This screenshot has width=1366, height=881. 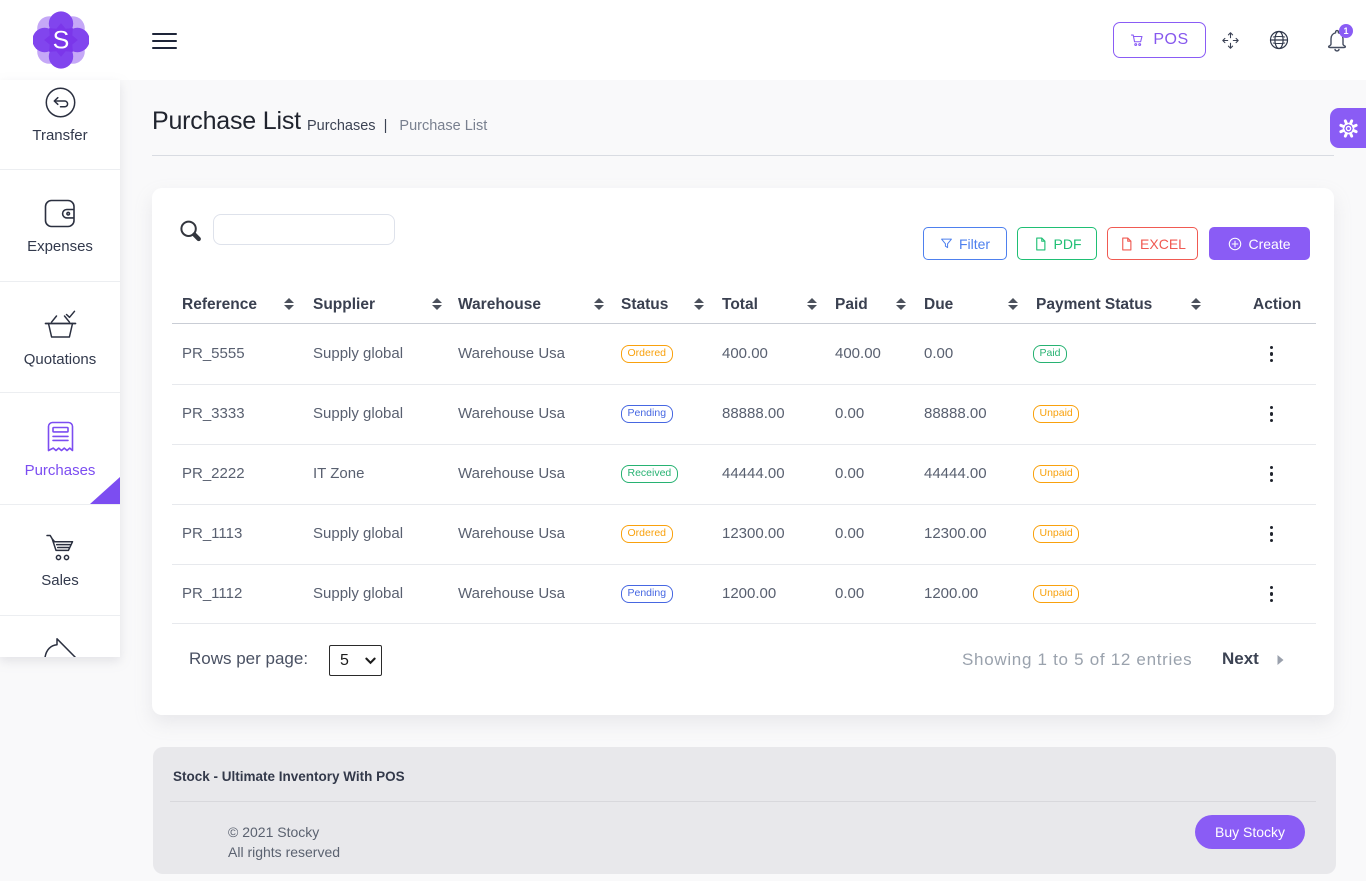 I want to click on svg-text: S, so click(x=61, y=41).